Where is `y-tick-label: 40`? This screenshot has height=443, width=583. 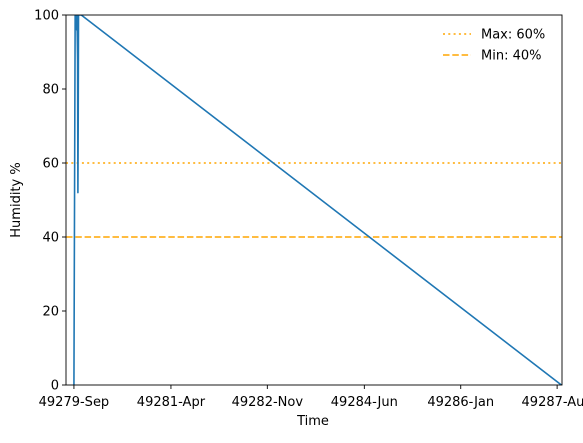 y-tick-label: 40 is located at coordinates (50, 238).